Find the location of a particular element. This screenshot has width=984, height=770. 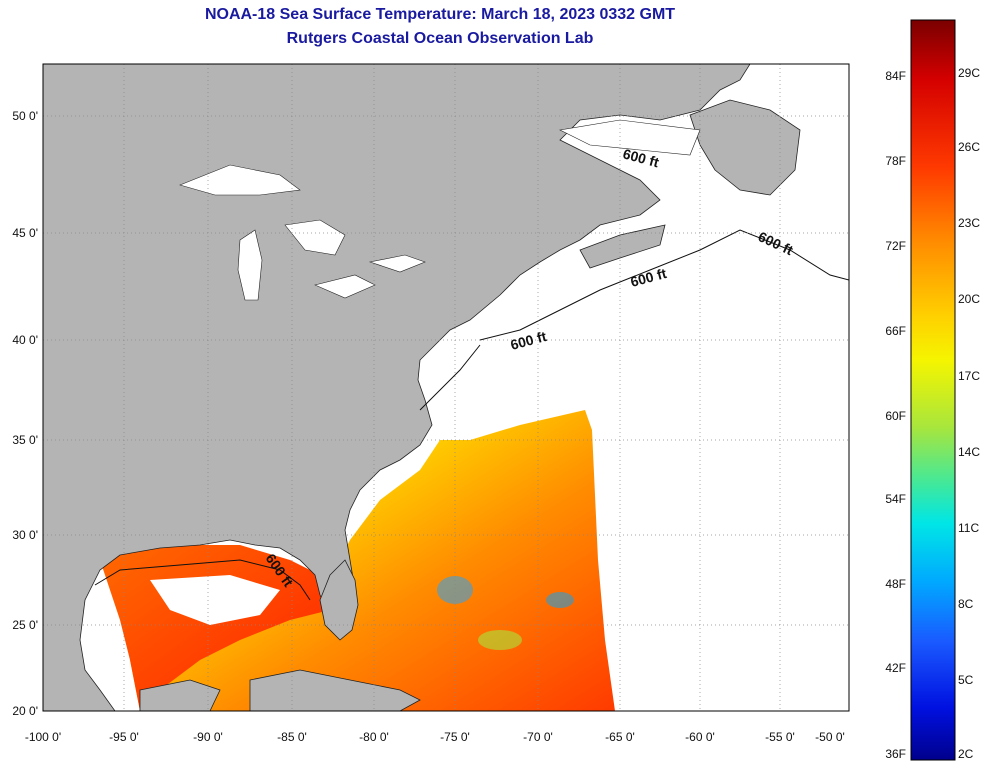

land-newfoundland is located at coordinates (745, 147).